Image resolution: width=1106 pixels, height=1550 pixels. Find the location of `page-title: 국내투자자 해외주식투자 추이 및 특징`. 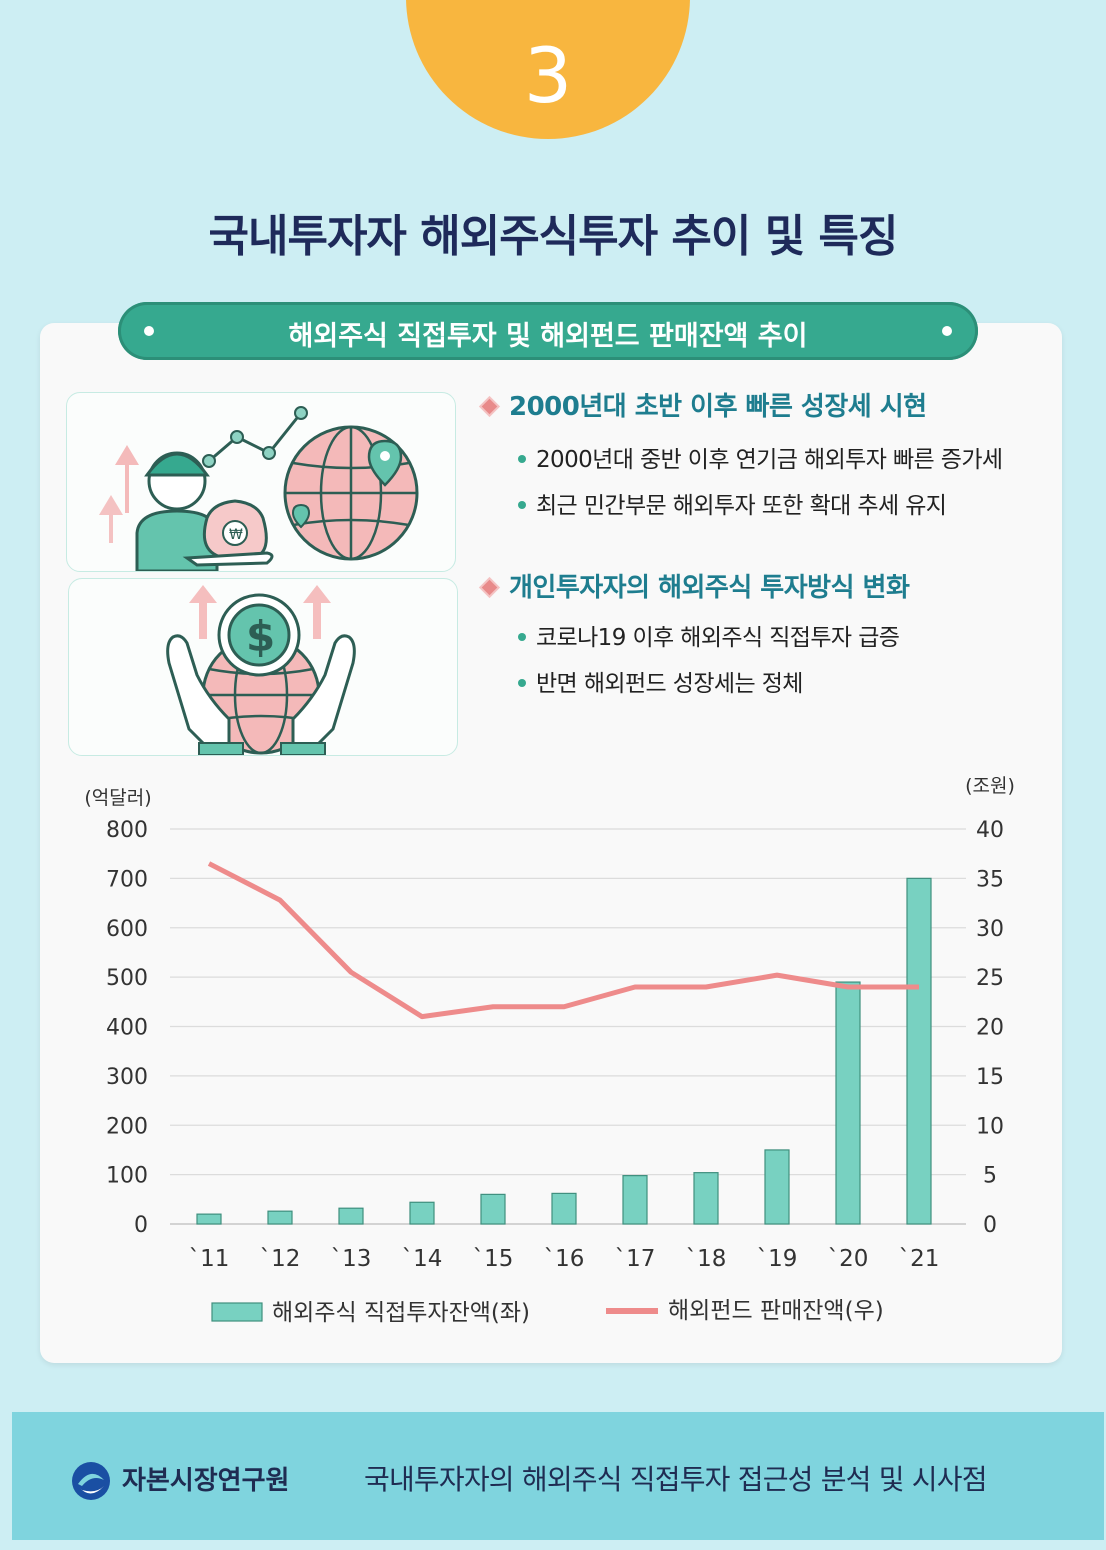

page-title: 국내투자자 해외주식투자 추이 및 특징 is located at coordinates (553, 236).